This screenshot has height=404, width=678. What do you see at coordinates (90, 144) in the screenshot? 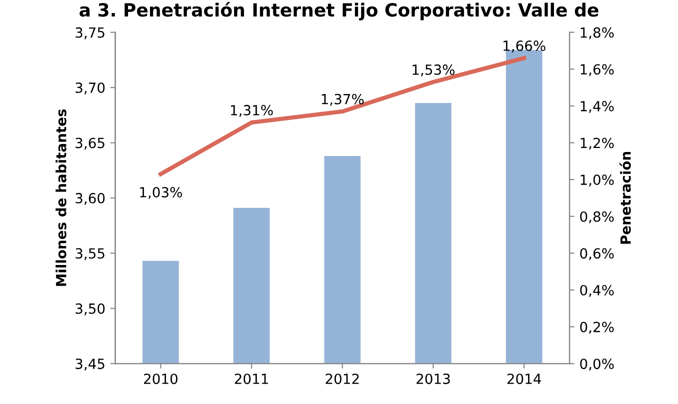
I see `y-tick-label: 3,65` at bounding box center [90, 144].